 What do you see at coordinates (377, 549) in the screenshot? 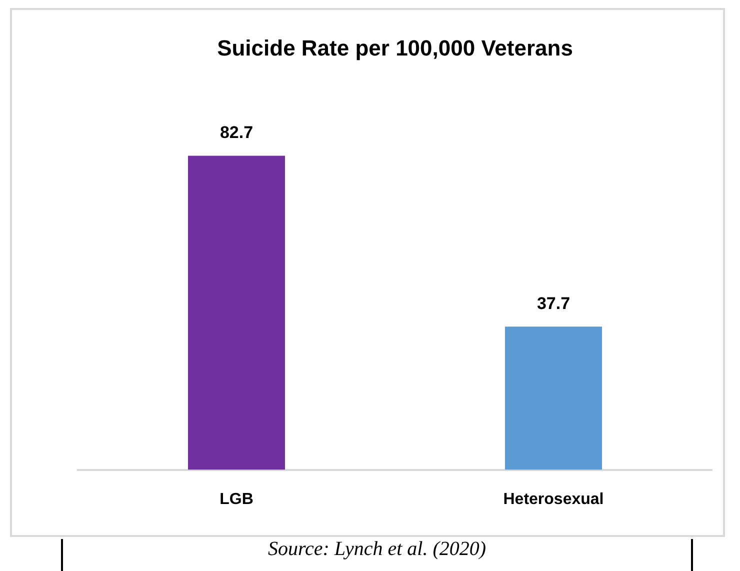
I see `source-note: Source: Lynch et al. (2020)` at bounding box center [377, 549].